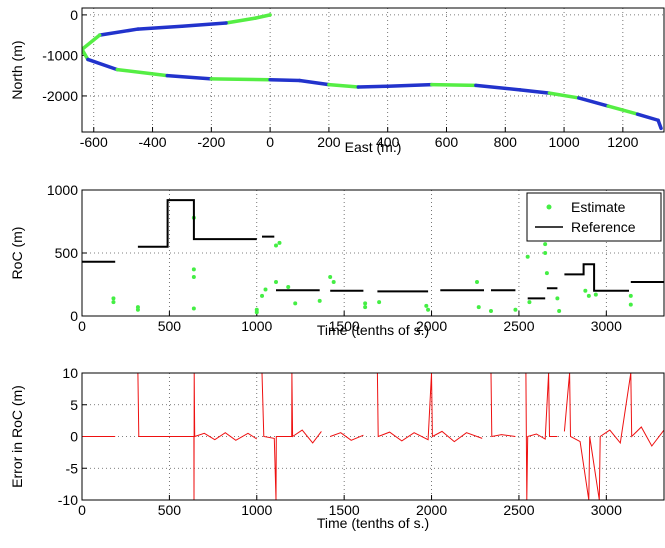  What do you see at coordinates (60, 55) in the screenshot?
I see `y-tick-label: -1000` at bounding box center [60, 55].